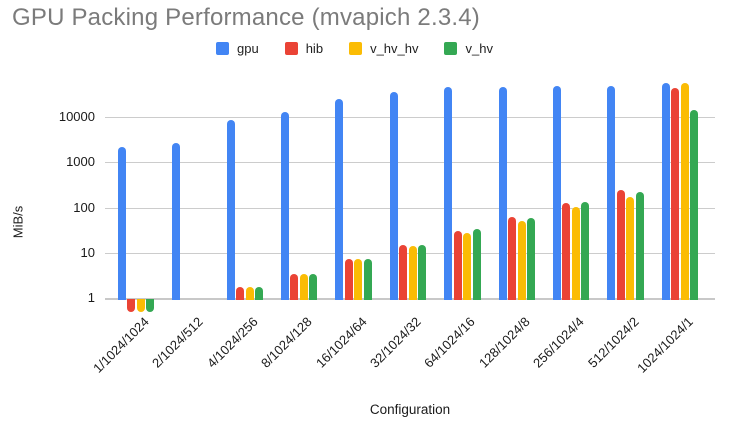  Describe the element at coordinates (558, 342) in the screenshot. I see `x-tick-label: 256/1024/4` at that location.